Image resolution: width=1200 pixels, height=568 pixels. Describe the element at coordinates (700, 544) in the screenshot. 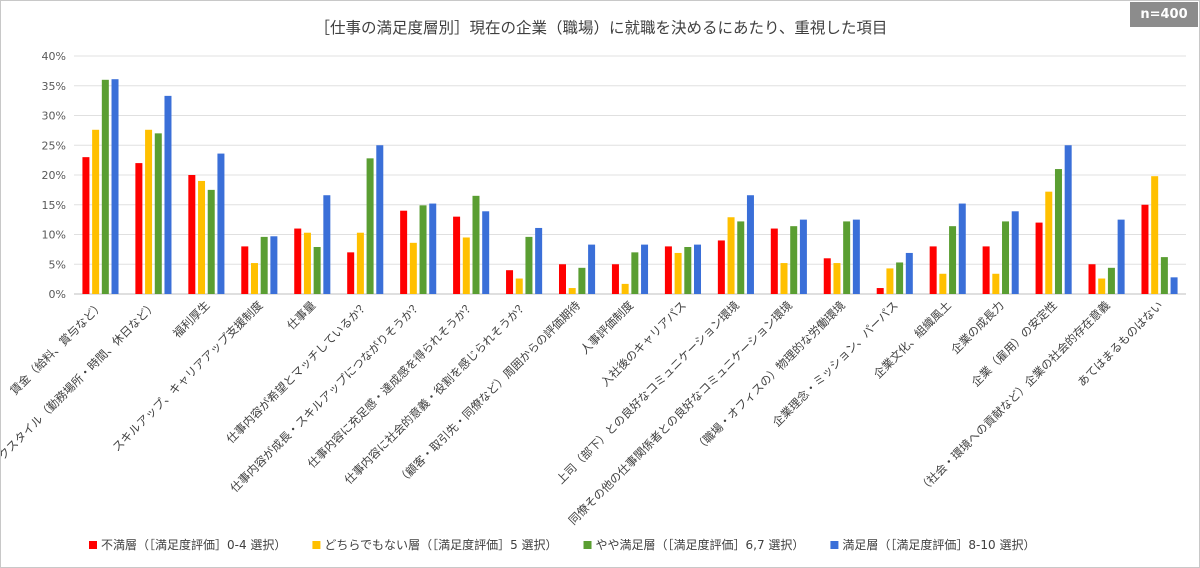

I see `legend-label: やや満足層（［満足度評価］6,7 選択）` at that location.